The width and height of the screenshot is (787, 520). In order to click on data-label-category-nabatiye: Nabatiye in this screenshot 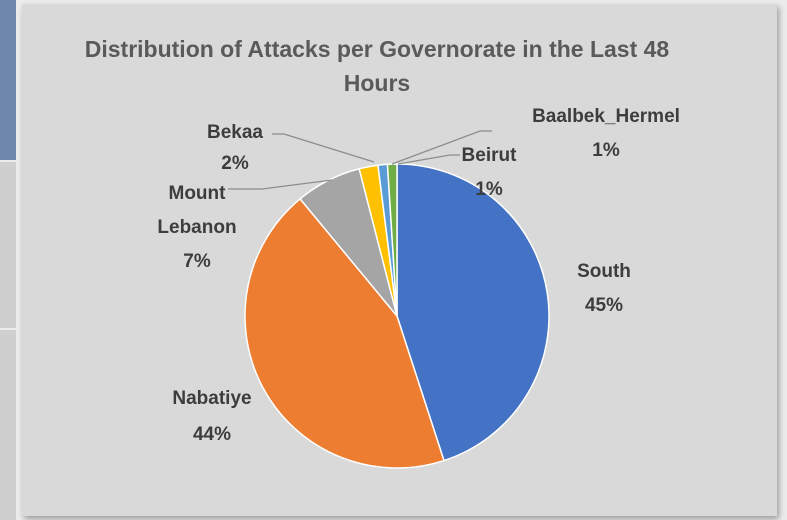, I will do `click(211, 398)`.